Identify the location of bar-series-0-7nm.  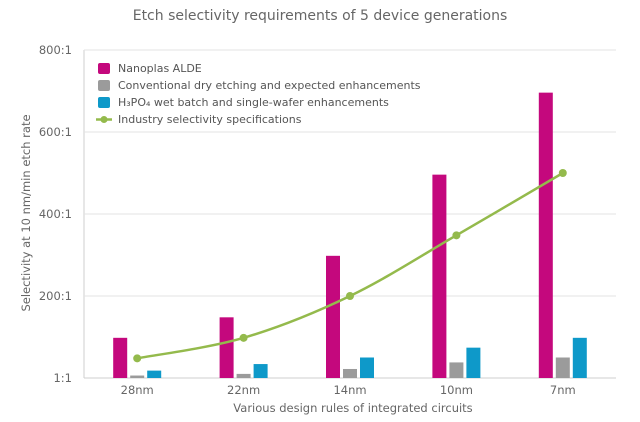
(545, 235).